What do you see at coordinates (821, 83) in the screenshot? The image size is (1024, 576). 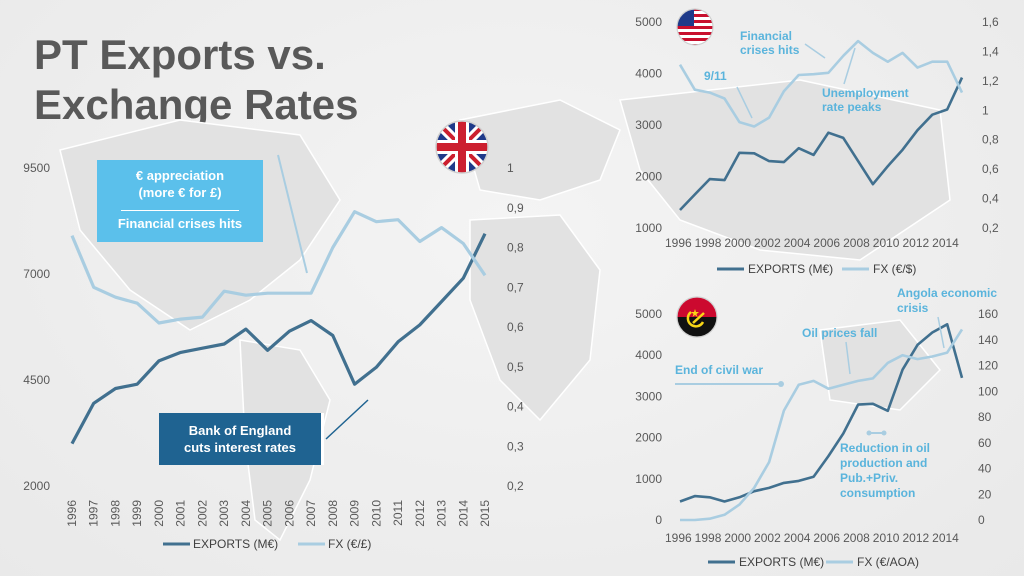 I see `us-series-fx-line` at bounding box center [821, 83].